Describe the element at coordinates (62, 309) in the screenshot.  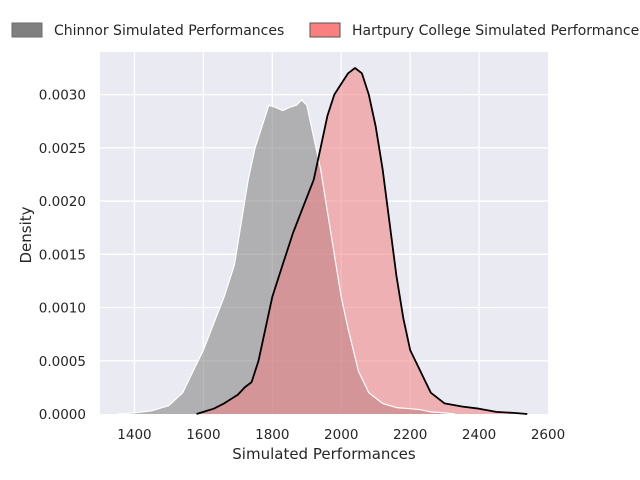
I see `y-tick-label: 0.0010` at that location.